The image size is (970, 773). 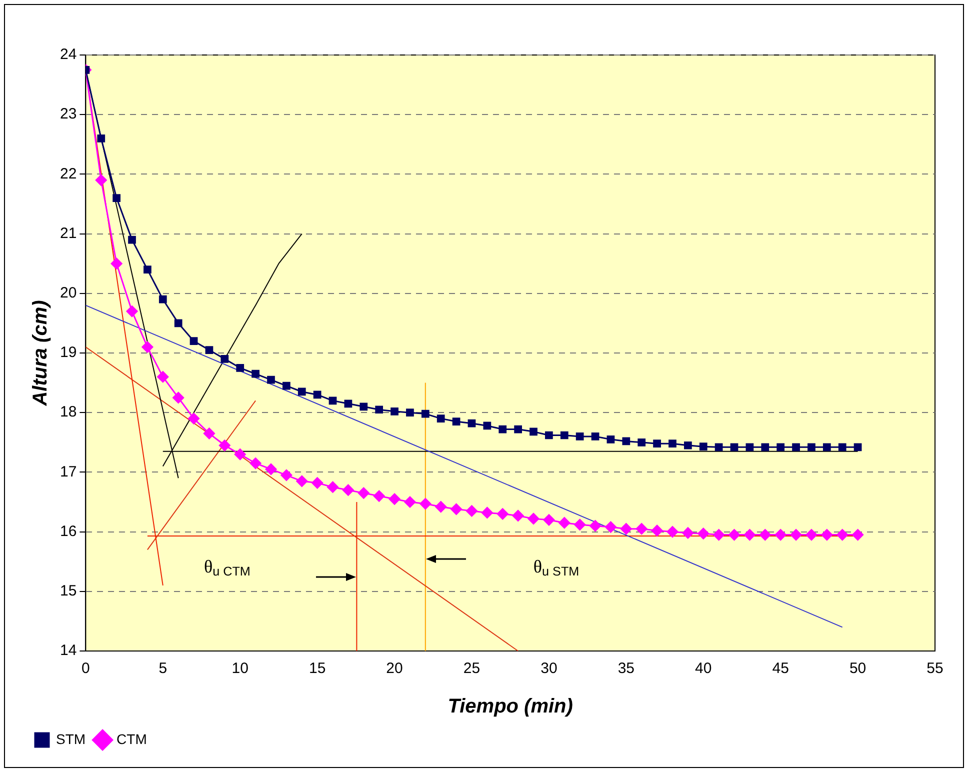 What do you see at coordinates (703, 669) in the screenshot?
I see `x-tick-label: 40` at bounding box center [703, 669].